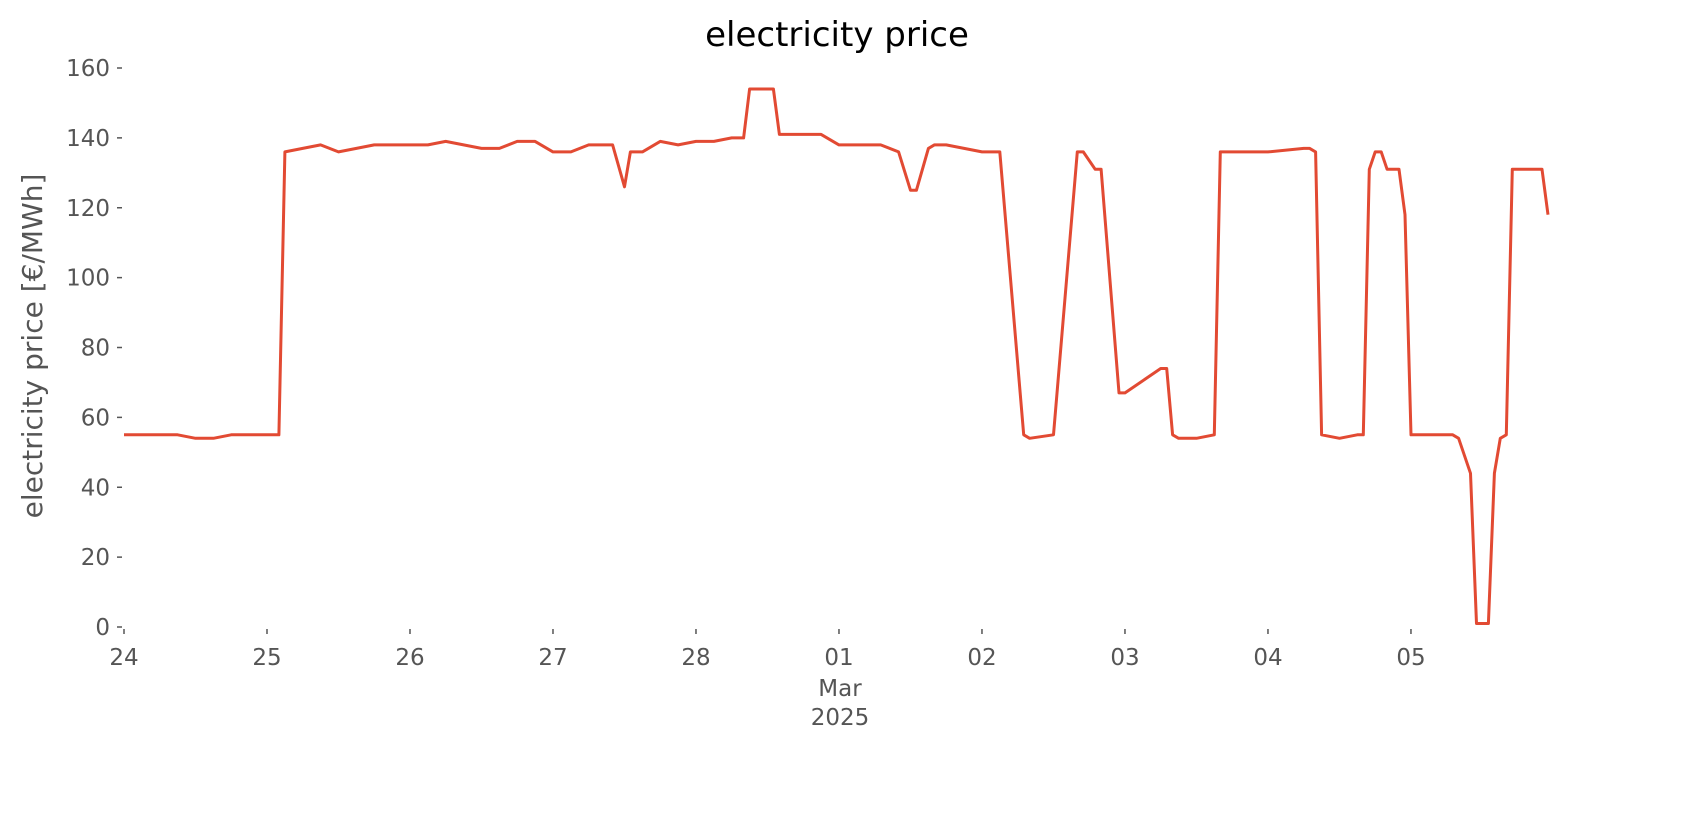  What do you see at coordinates (88, 69) in the screenshot?
I see `y-tick-label: 160` at bounding box center [88, 69].